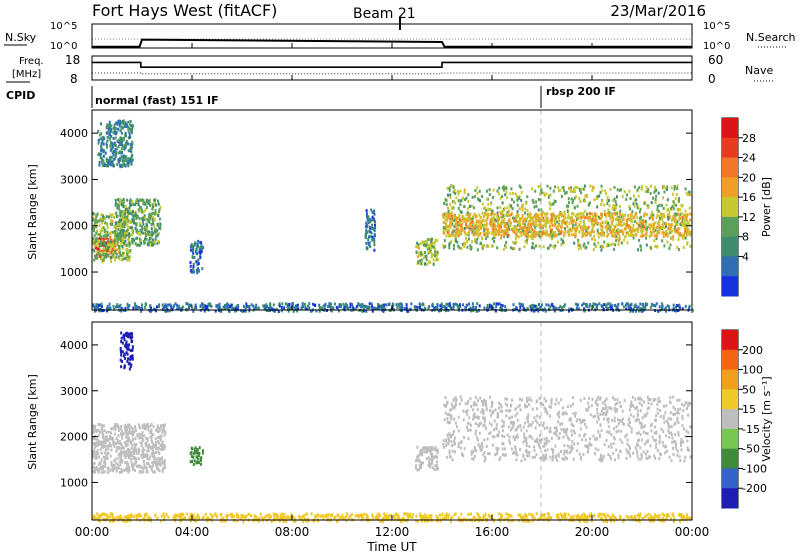 This screenshot has width=800, height=554. What do you see at coordinates (749, 177) in the screenshot?
I see `power-colorbar-tick-label: 20` at bounding box center [749, 177].